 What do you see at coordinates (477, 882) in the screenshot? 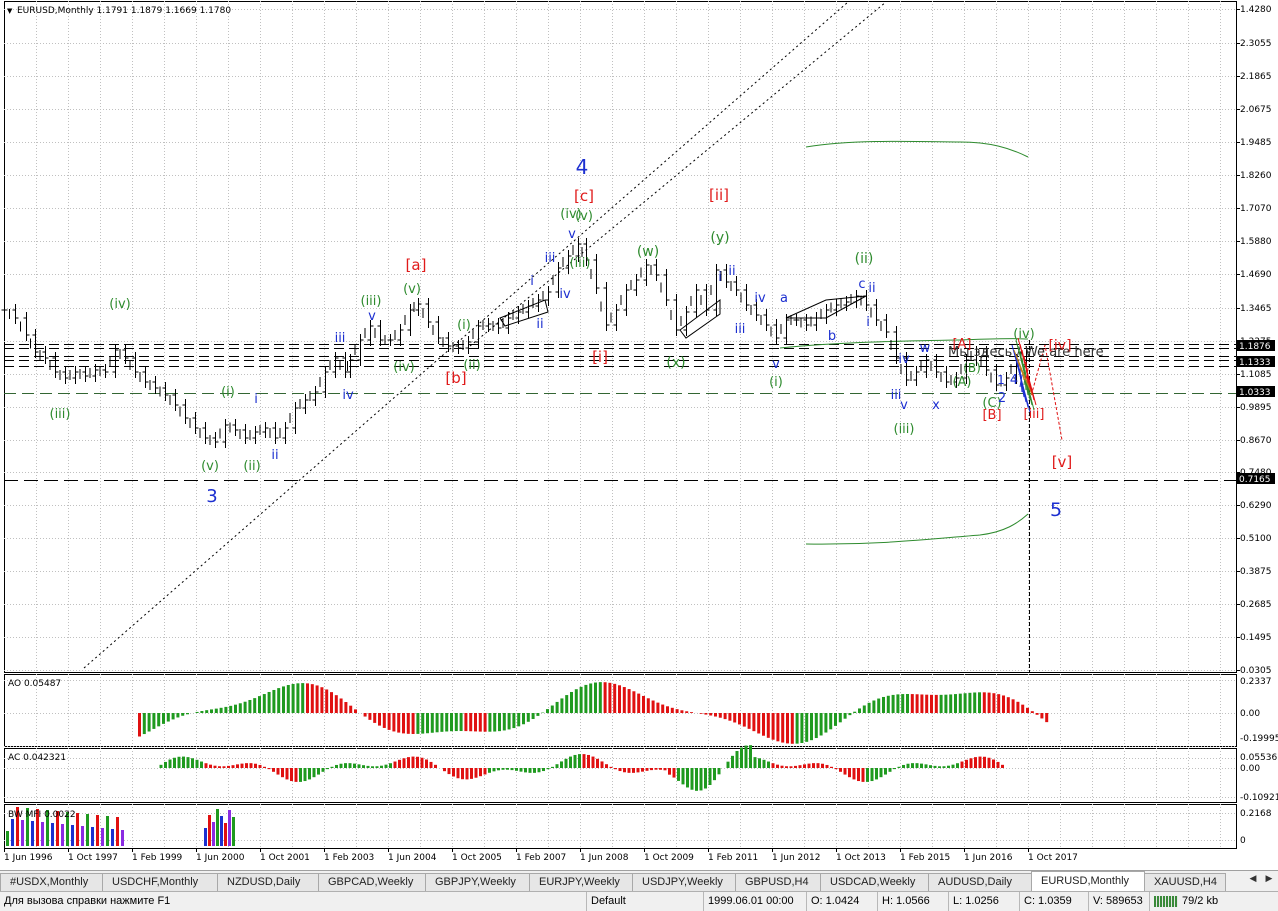
I see `tab-gbpjpy-weekly: GBPJPY,Weekly` at bounding box center [477, 882].